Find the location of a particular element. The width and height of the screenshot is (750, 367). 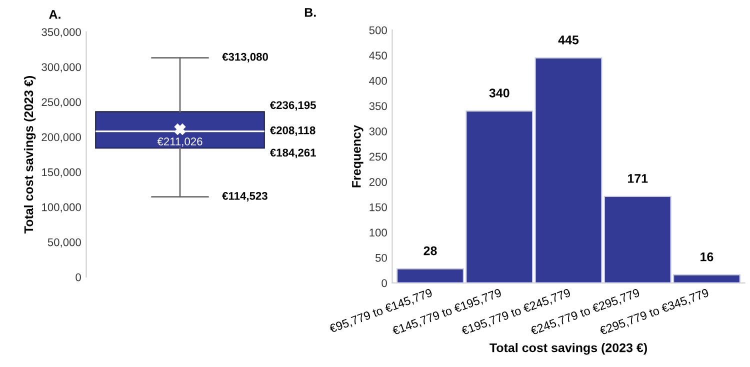

y-tick-label: 50,000 is located at coordinates (64, 243).